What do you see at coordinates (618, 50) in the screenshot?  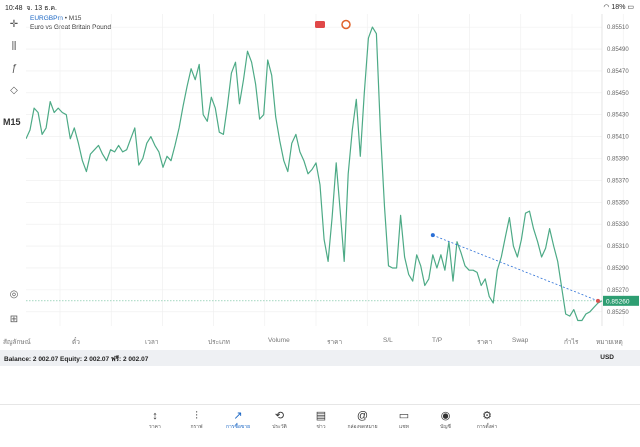 I see `y-tick-label: 0.85490` at bounding box center [618, 50].